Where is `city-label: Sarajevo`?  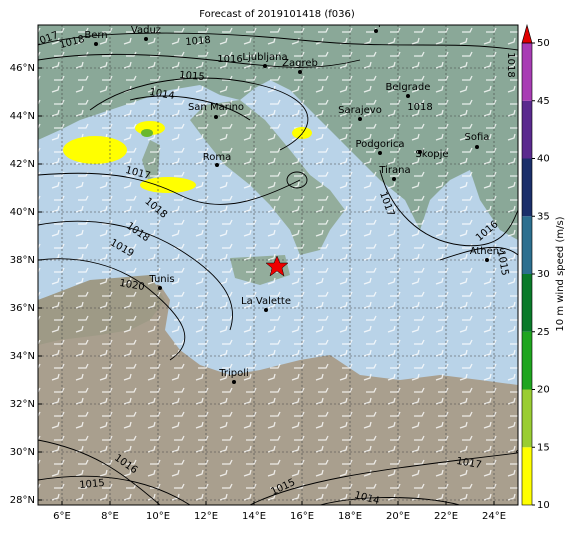
city-label: Sarajevo is located at coordinates (360, 110).